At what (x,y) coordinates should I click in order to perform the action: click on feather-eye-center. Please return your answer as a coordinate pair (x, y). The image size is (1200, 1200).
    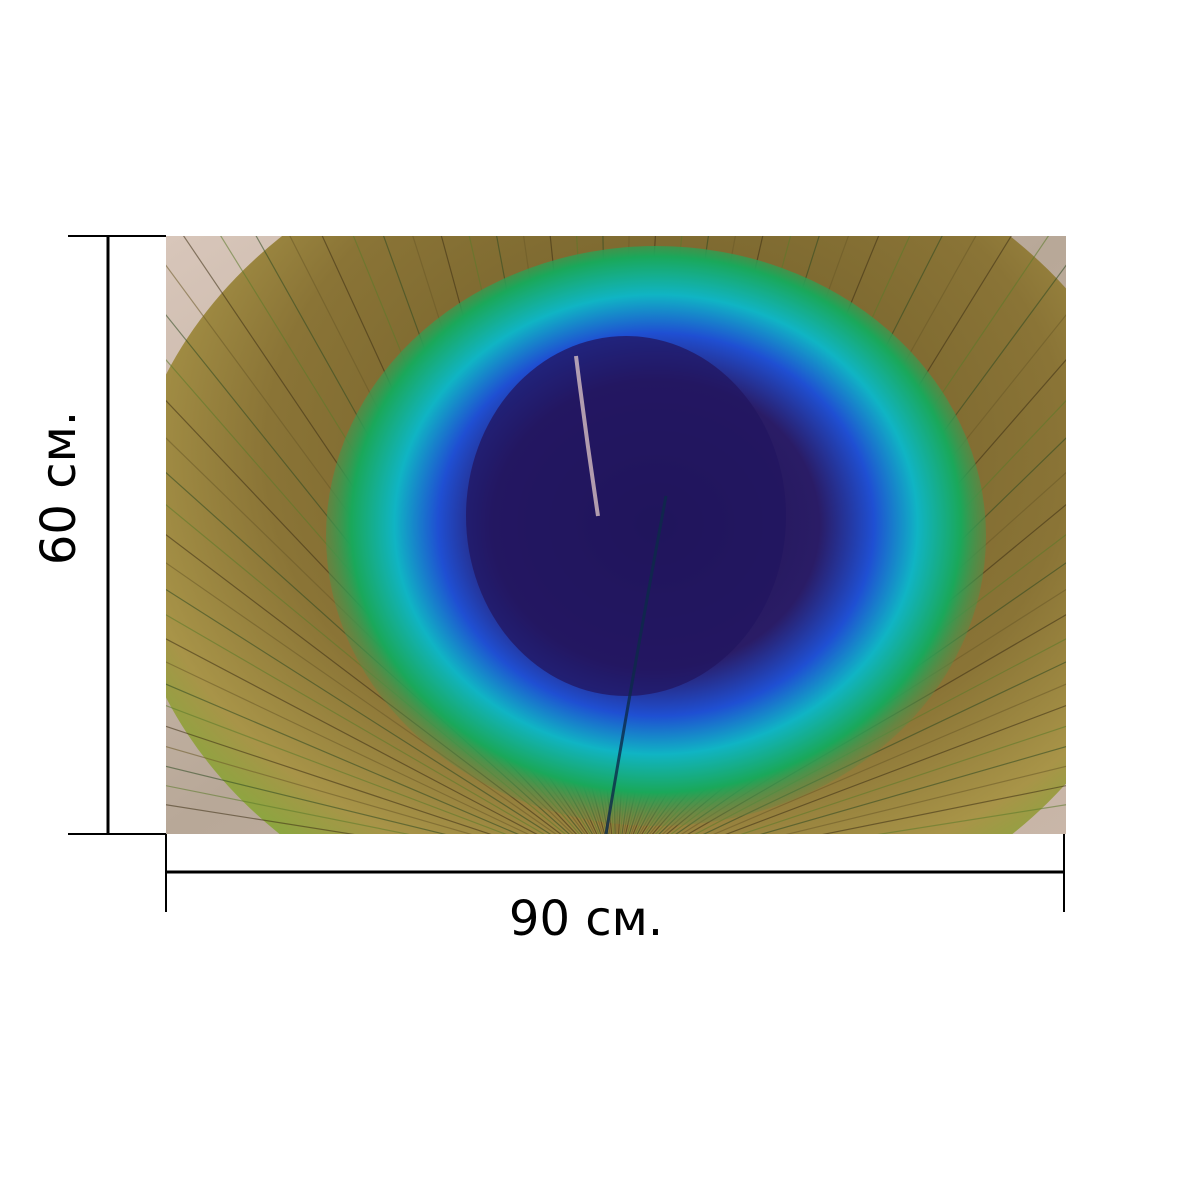
    Looking at the image, I should click on (626, 516).